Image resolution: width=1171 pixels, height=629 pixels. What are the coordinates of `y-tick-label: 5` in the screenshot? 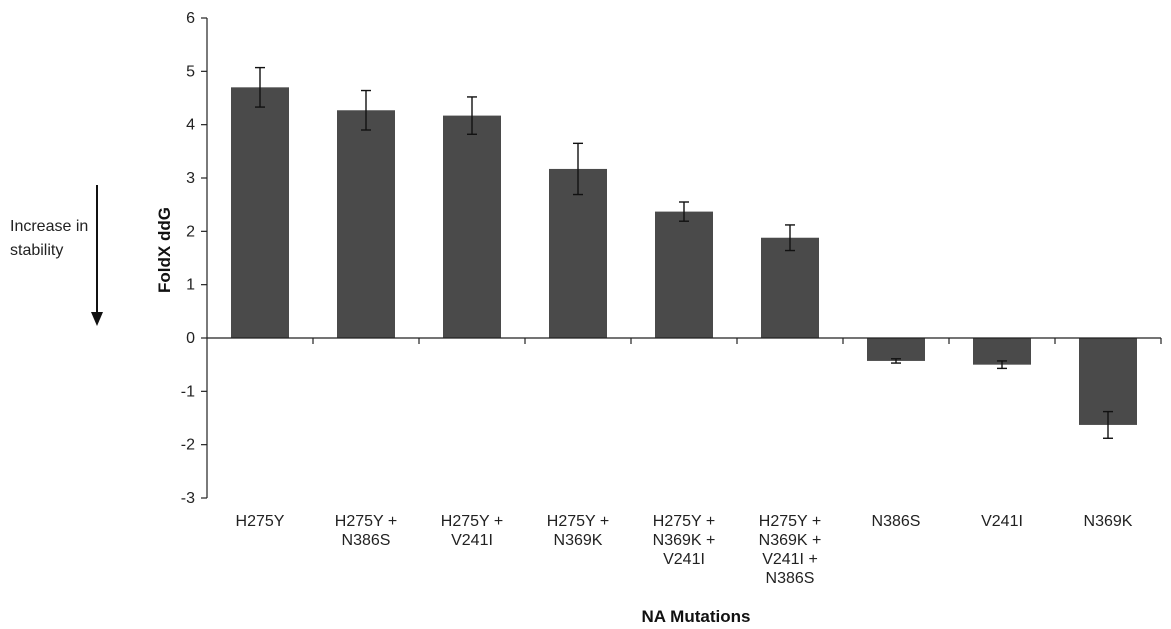 It's located at (190, 71).